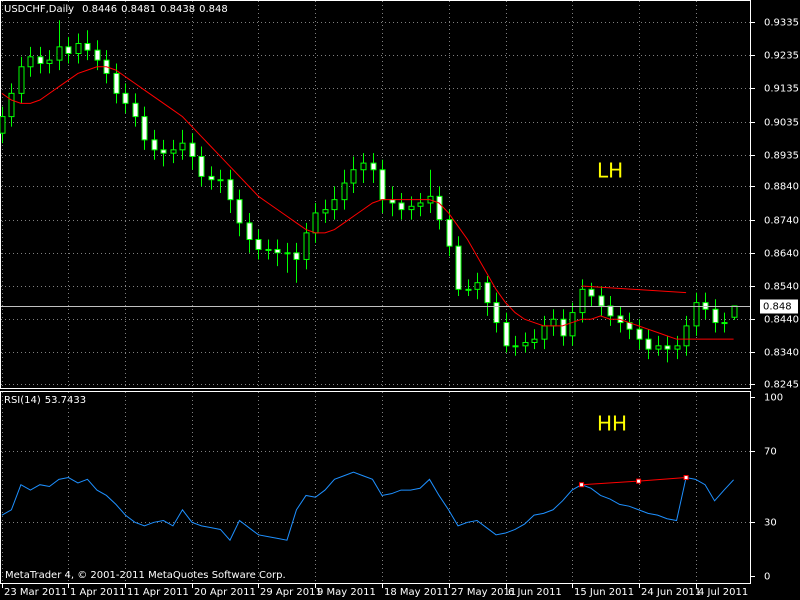  Describe the element at coordinates (781, 320) in the screenshot. I see `y-tick-label: 0.8440` at that location.